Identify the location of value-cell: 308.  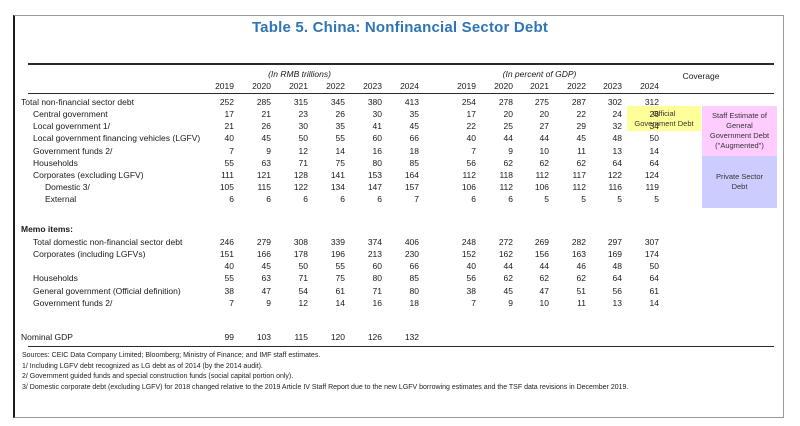
(300, 242).